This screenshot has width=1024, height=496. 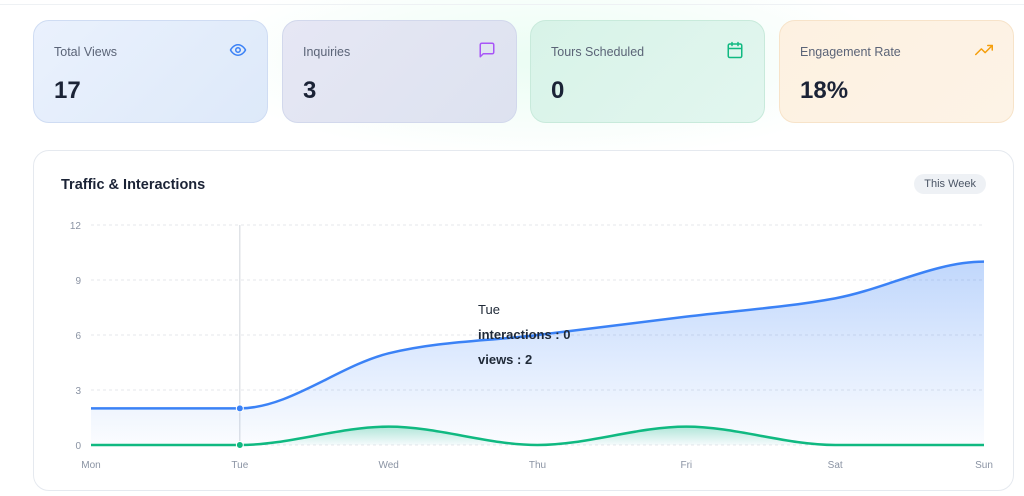 I want to click on x-tick-label: Mon, so click(x=90, y=465).